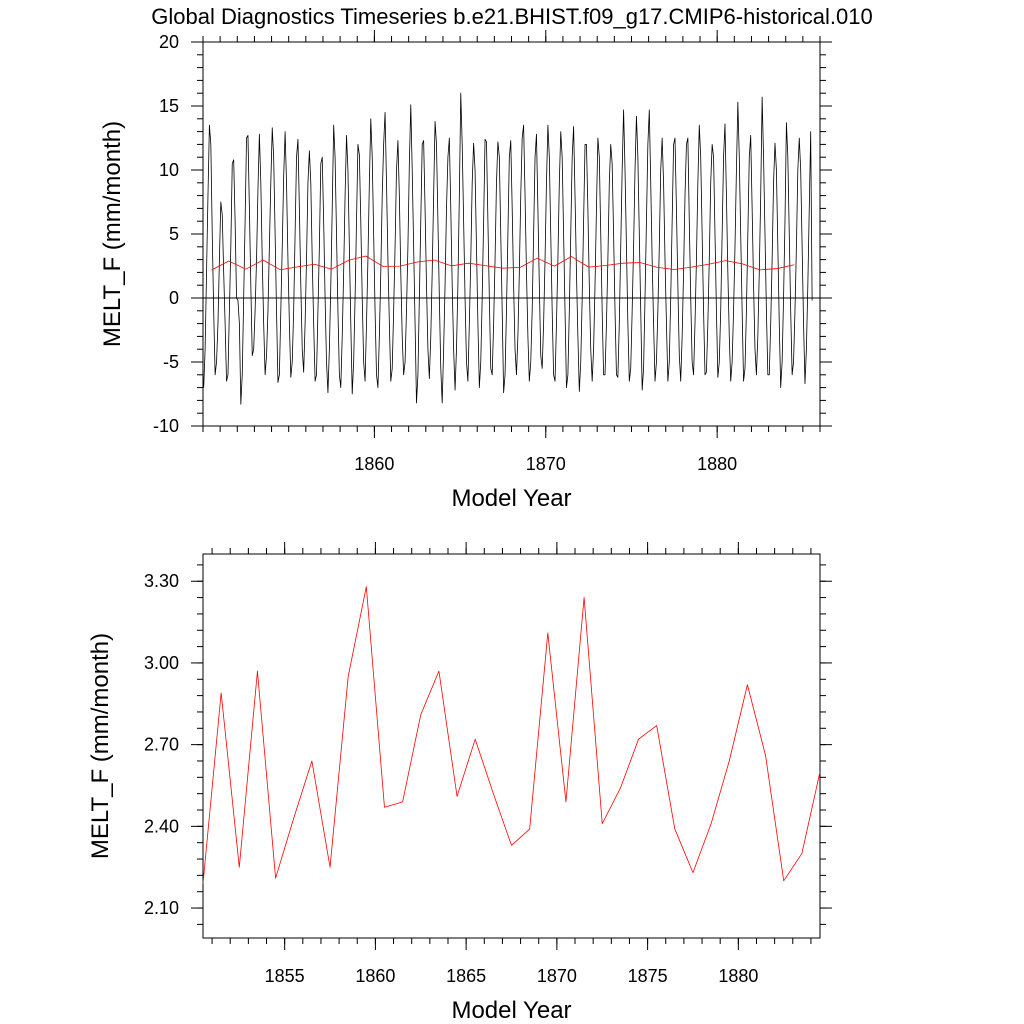 The image size is (1024, 1024). I want to click on y-tick-label: 2.70, so click(161, 745).